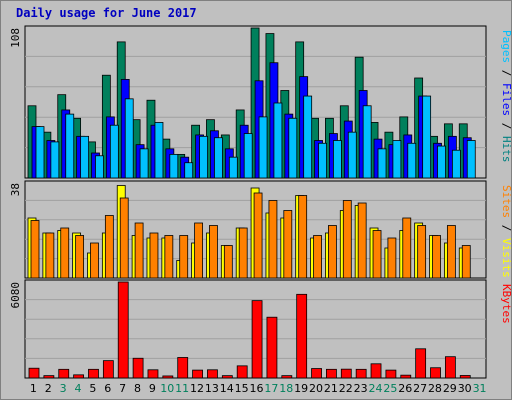 This screenshot has height=400, width=512. I want to click on mid-legend: Sites / Visits, so click(506, 231).